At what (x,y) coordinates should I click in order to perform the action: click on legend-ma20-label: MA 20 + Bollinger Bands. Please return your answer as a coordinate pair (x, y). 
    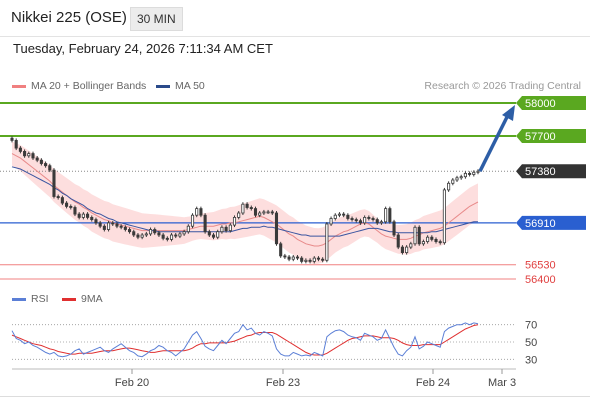
    Looking at the image, I should click on (89, 86).